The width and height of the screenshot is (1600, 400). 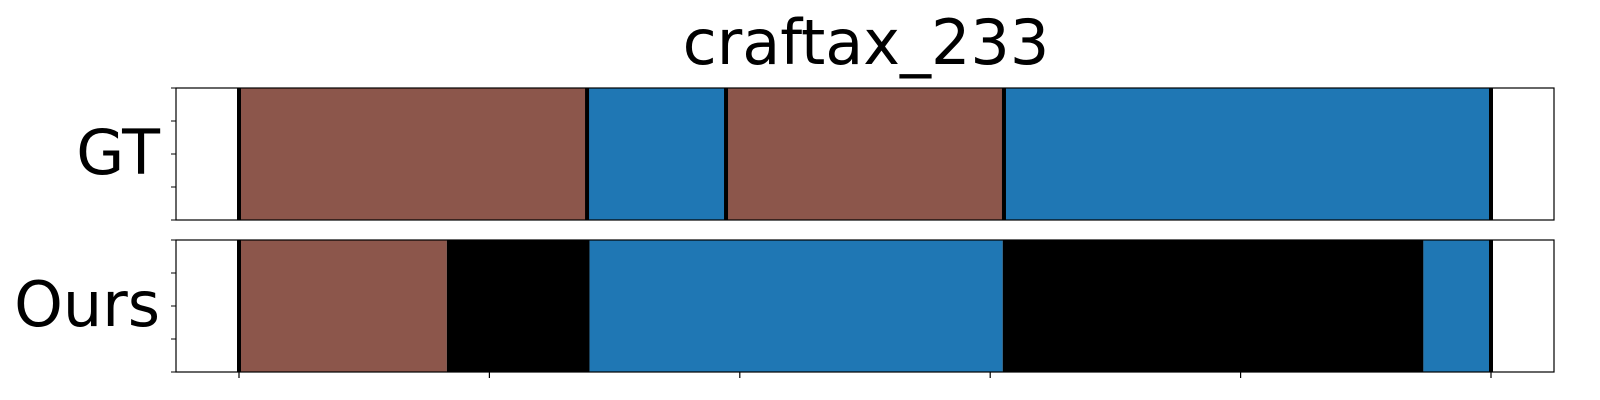 I want to click on row-label-gt: GT, so click(x=118, y=152).